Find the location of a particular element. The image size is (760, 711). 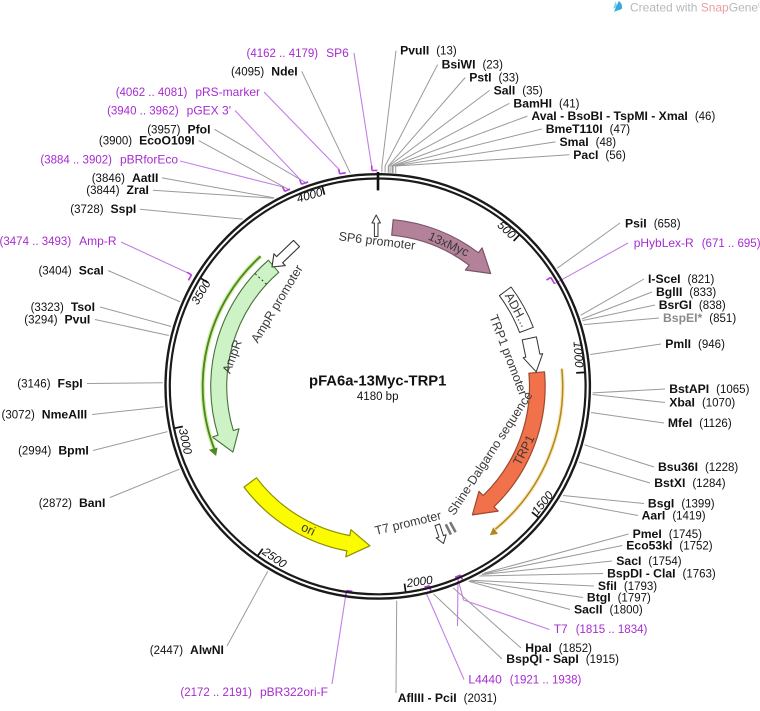

svg-text:BspEI*(851): BspEI* (851) is located at coordinates (699, 318).